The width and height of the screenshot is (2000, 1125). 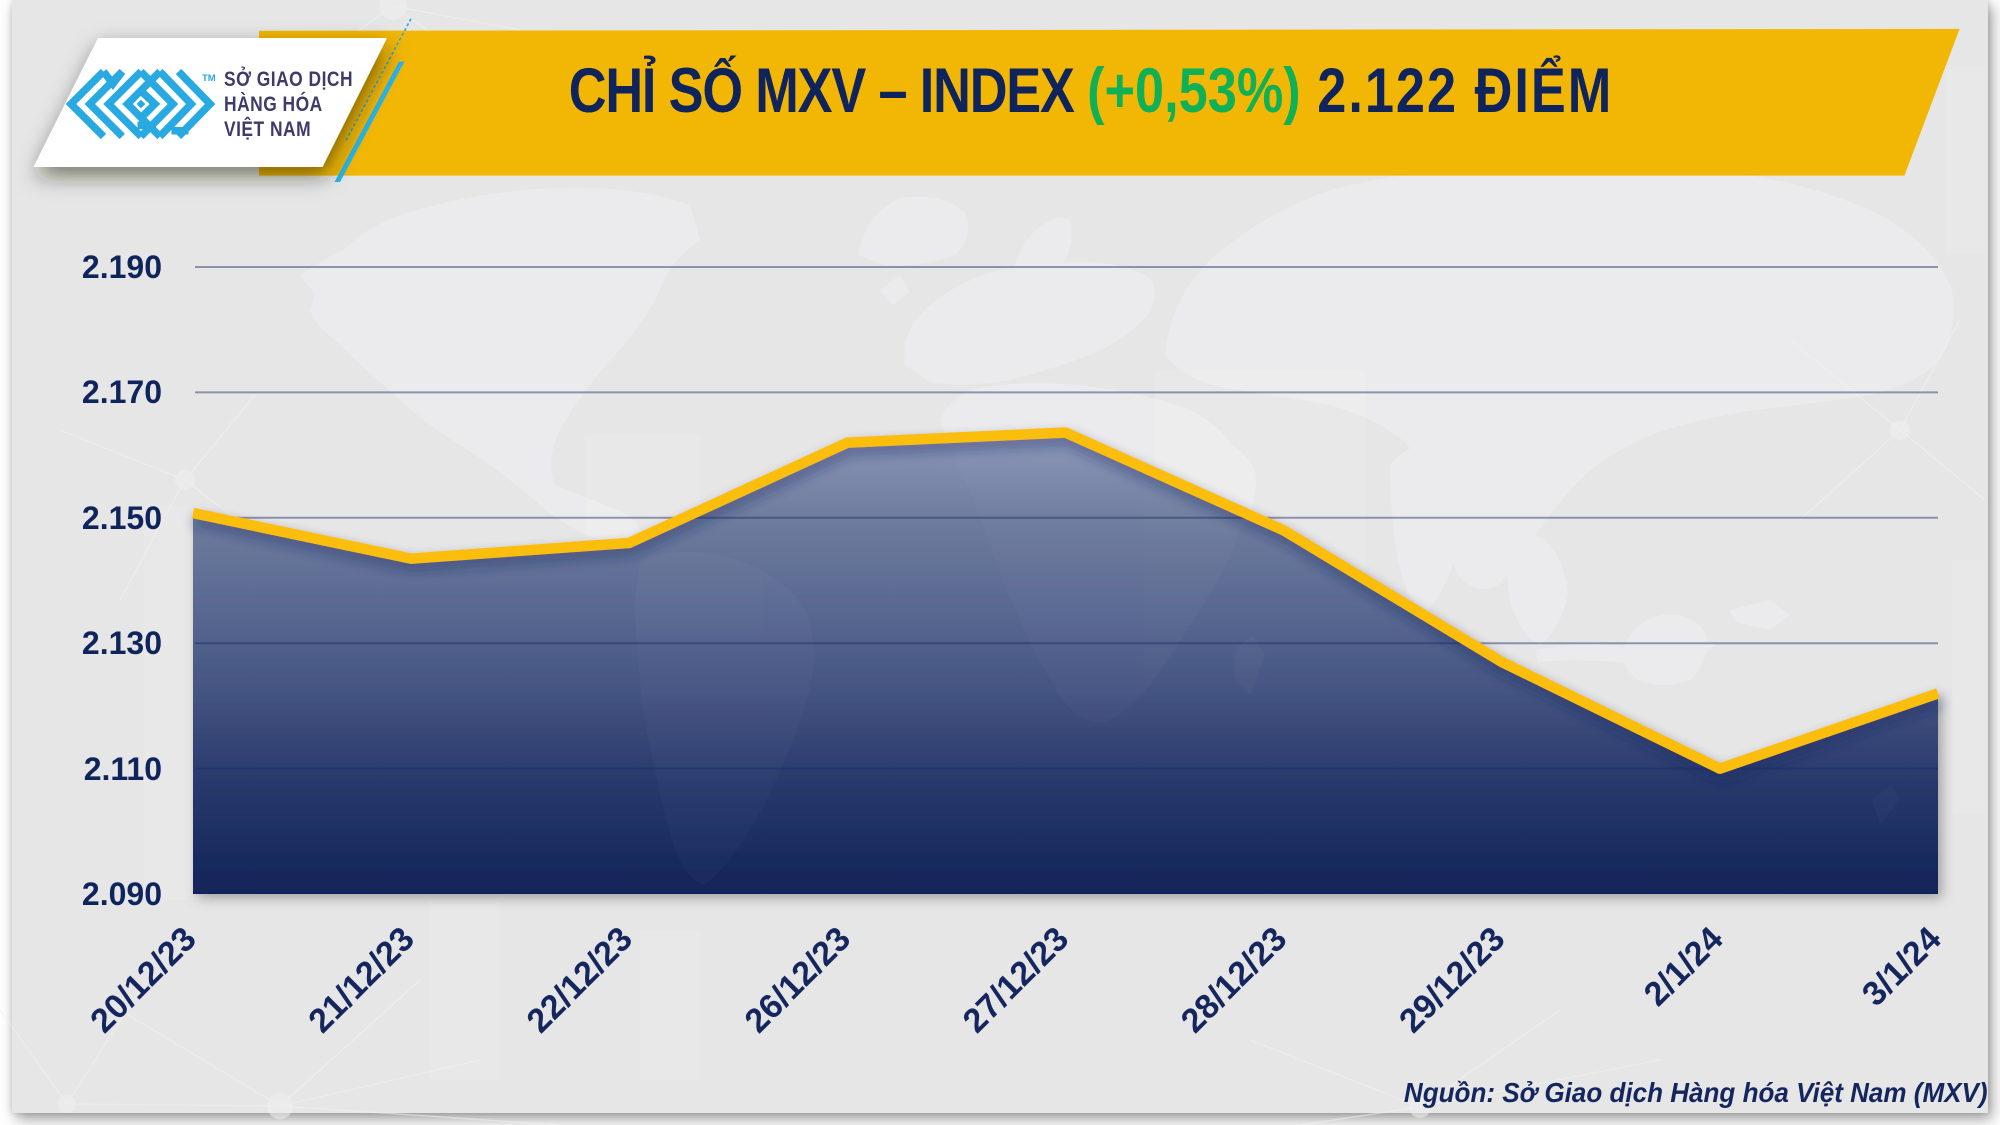 I want to click on svg-text: 22/12/23, so click(x=579, y=980).